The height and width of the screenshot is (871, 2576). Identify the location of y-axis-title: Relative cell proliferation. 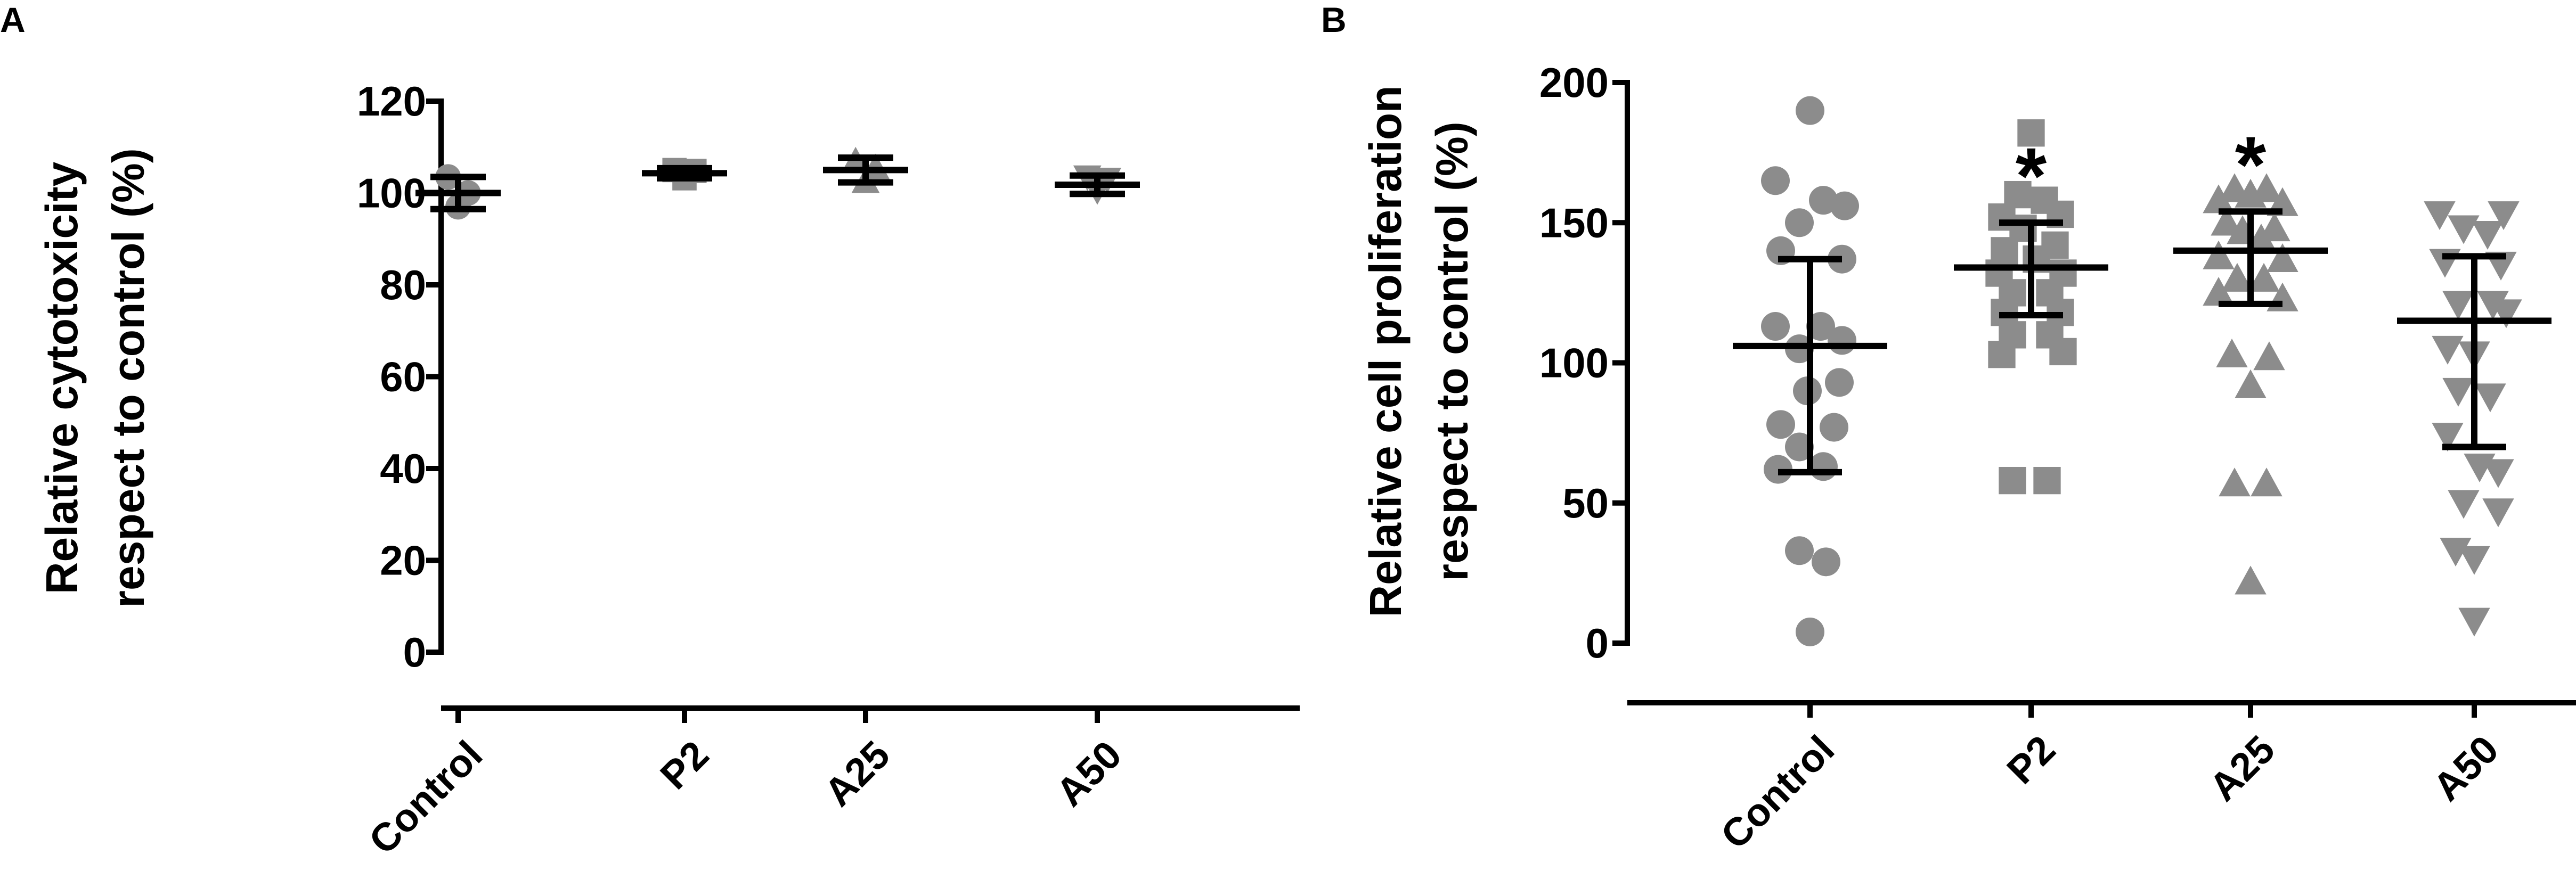
(1385, 352).